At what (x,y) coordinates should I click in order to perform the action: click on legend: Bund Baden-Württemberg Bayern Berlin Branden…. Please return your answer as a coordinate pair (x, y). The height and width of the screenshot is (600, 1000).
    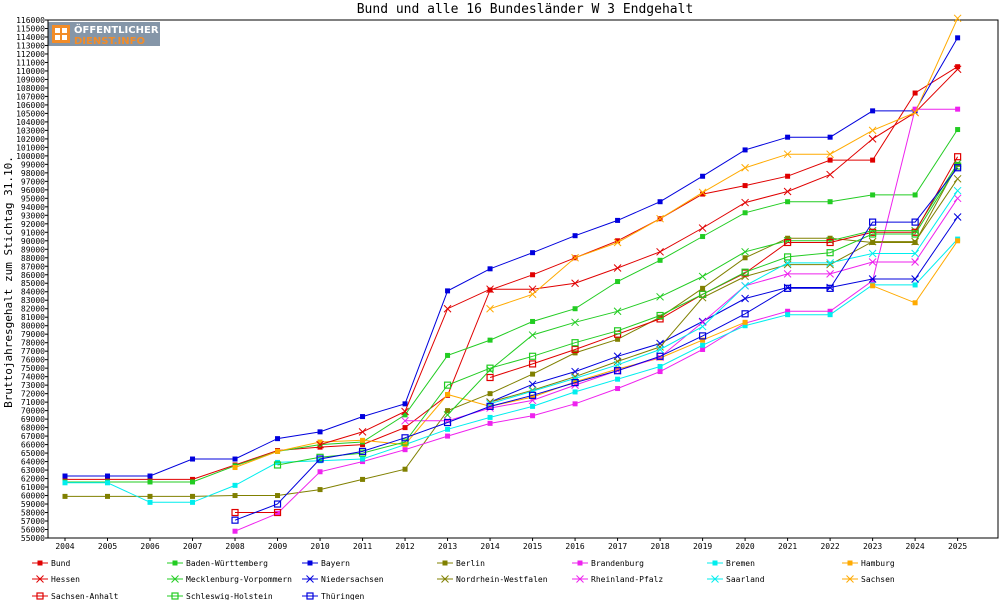
    Looking at the image, I should click on (463, 579).